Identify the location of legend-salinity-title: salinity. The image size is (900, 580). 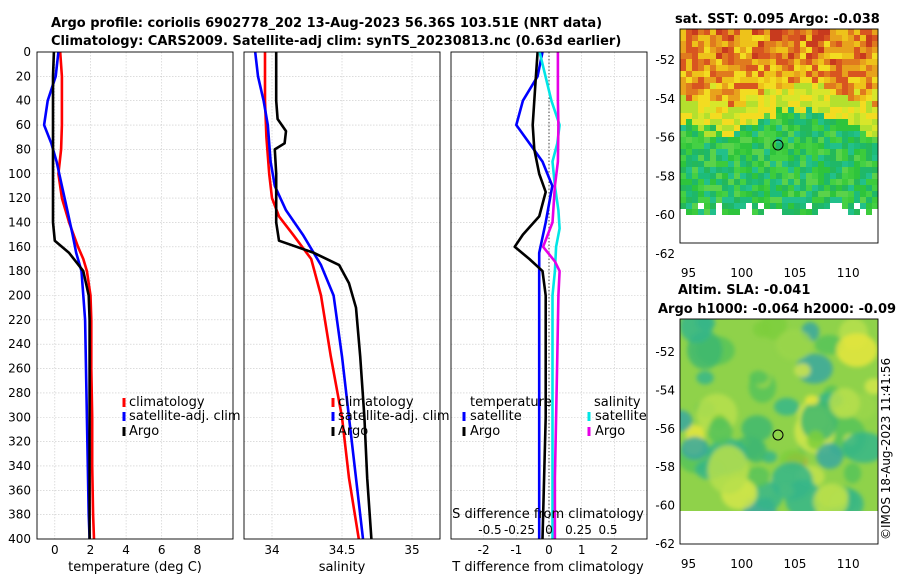
(617, 402).